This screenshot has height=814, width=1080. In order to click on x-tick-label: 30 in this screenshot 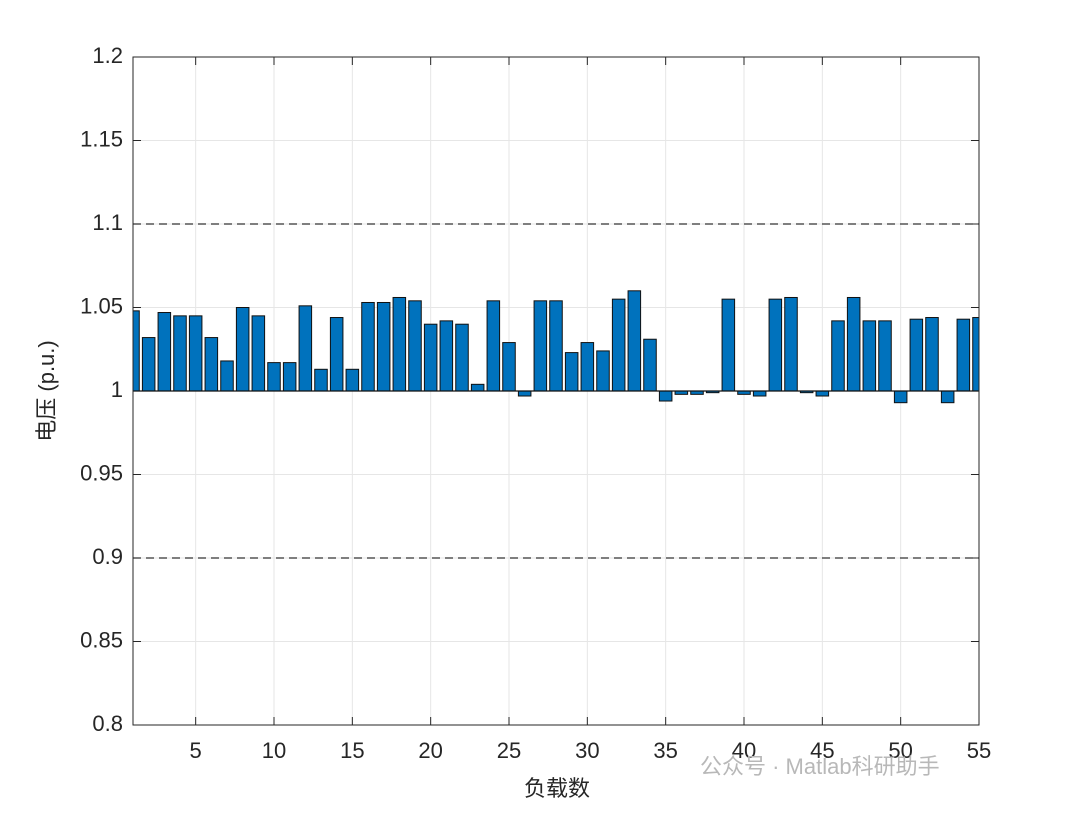, I will do `click(587, 750)`.